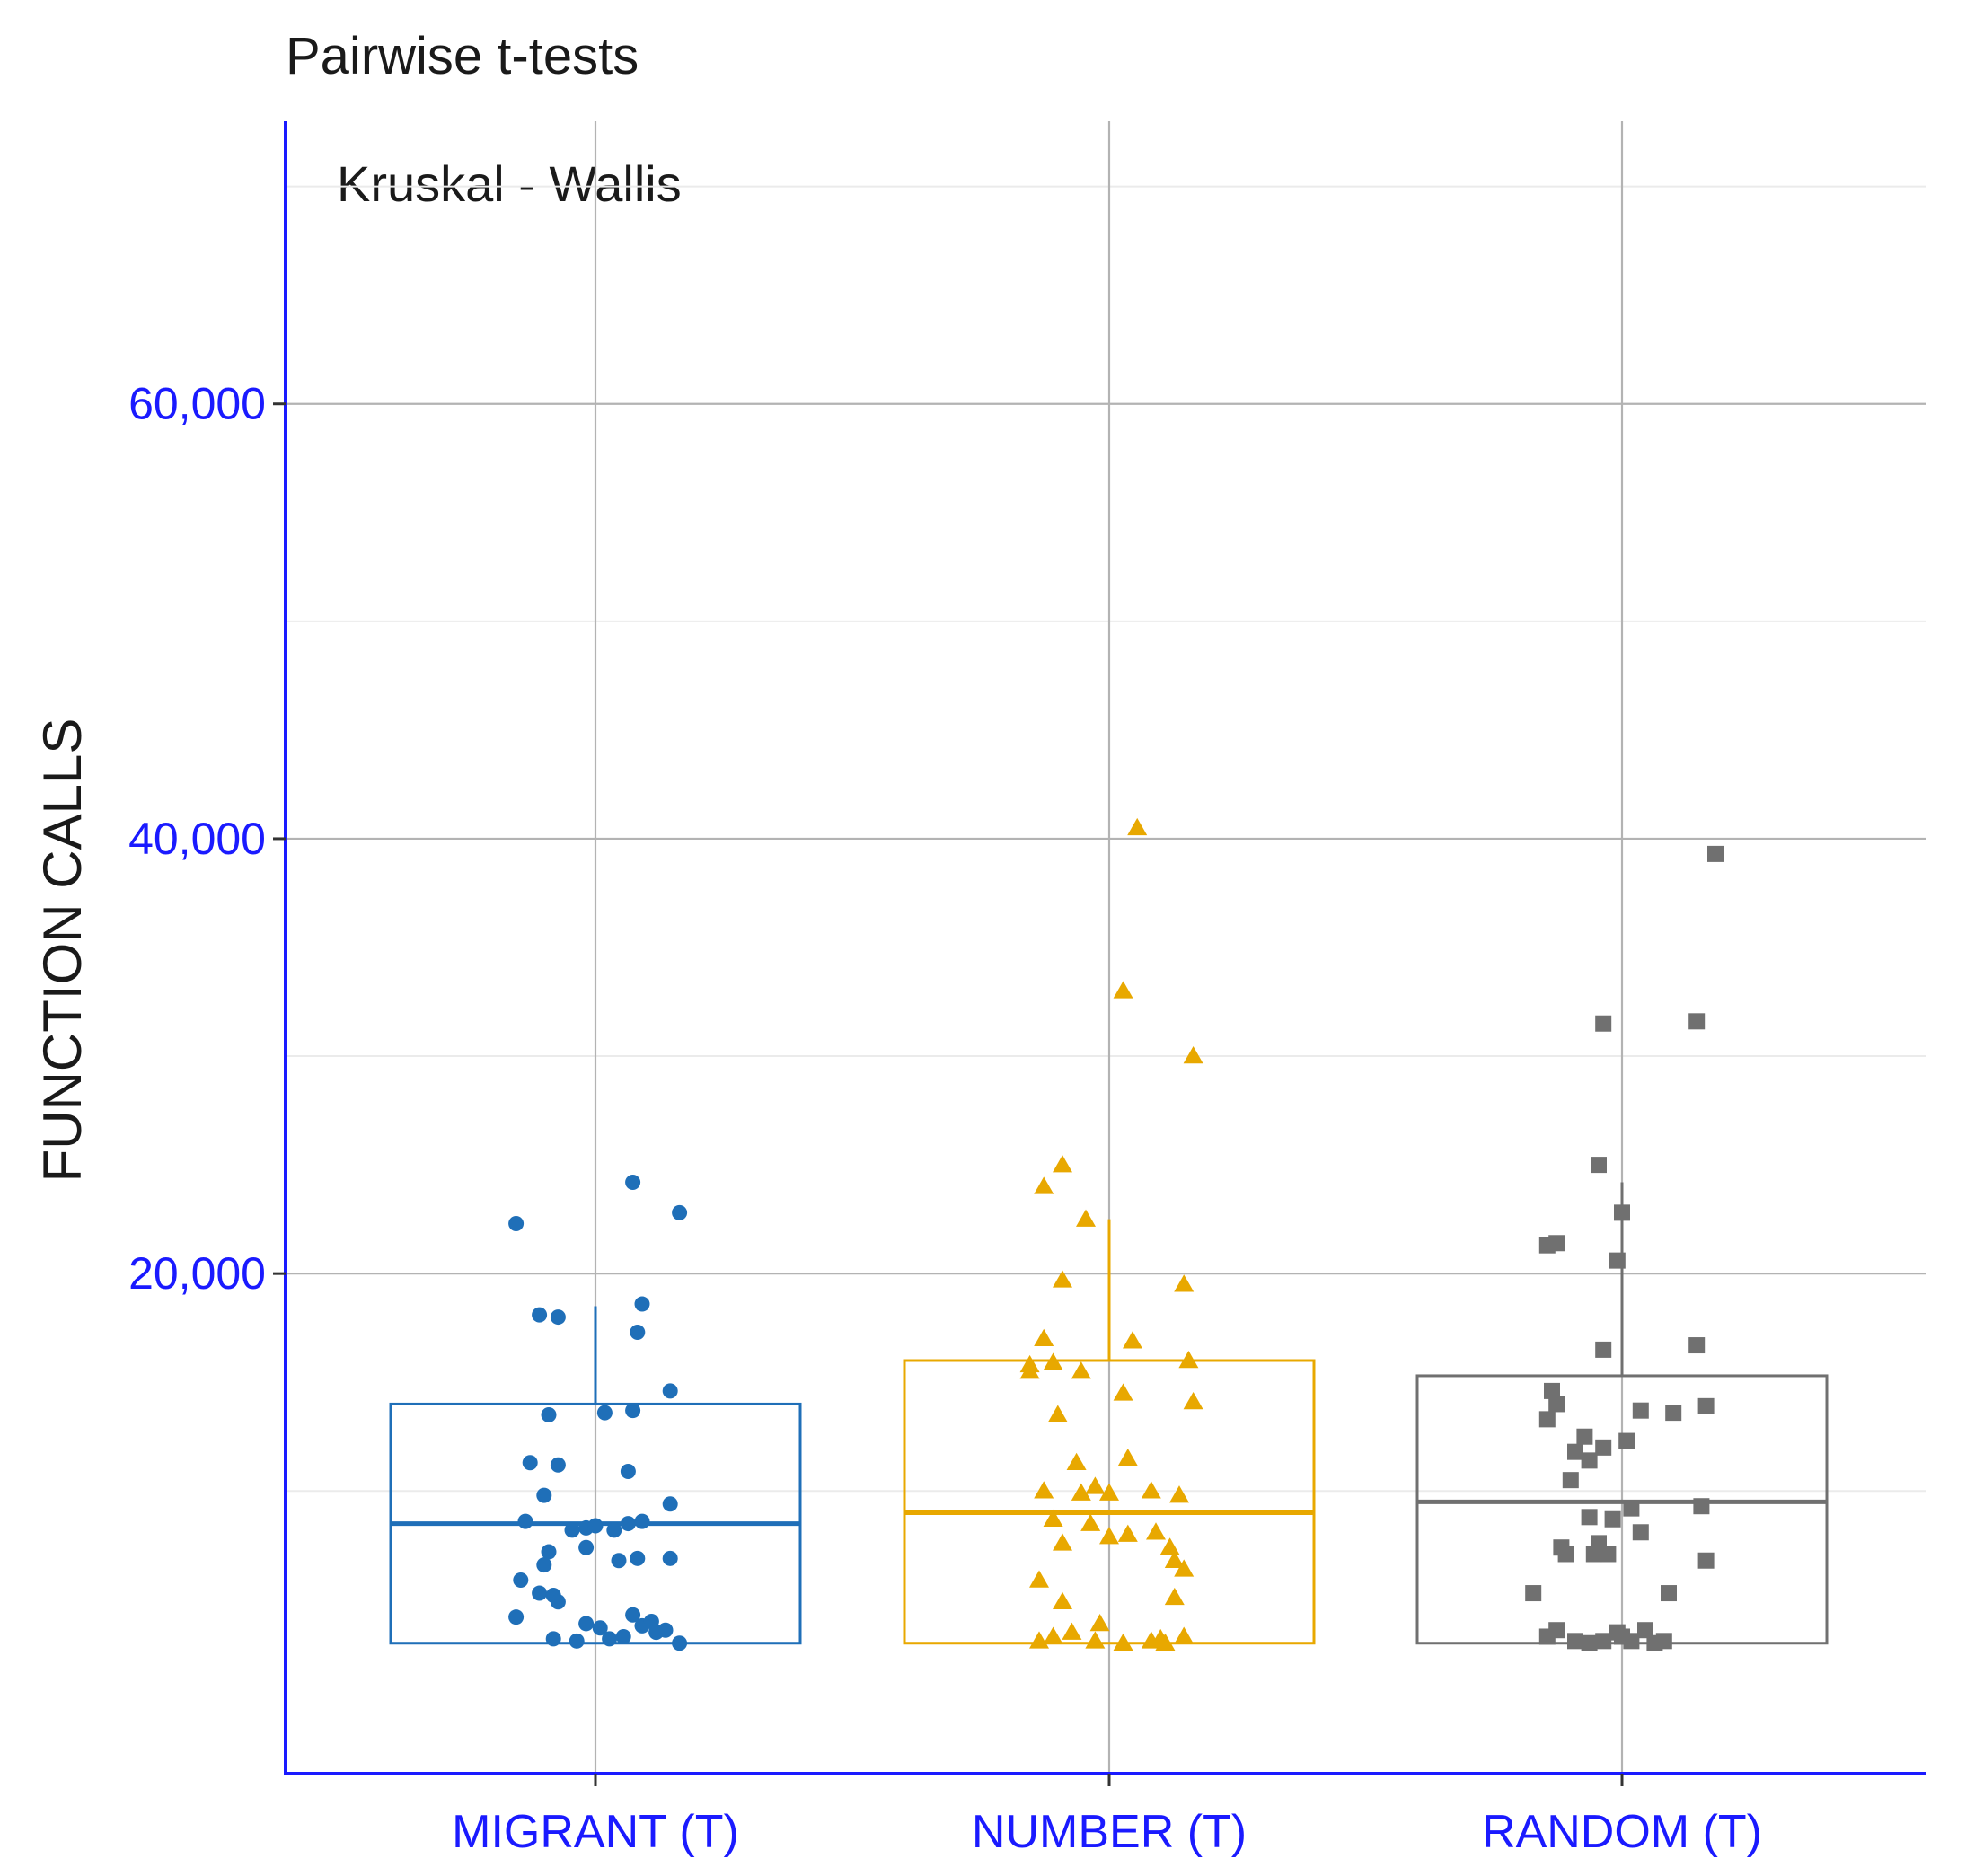 Image resolution: width=1966 pixels, height=1876 pixels. Describe the element at coordinates (197, 404) in the screenshot. I see `y-tick-label: 60,000` at that location.